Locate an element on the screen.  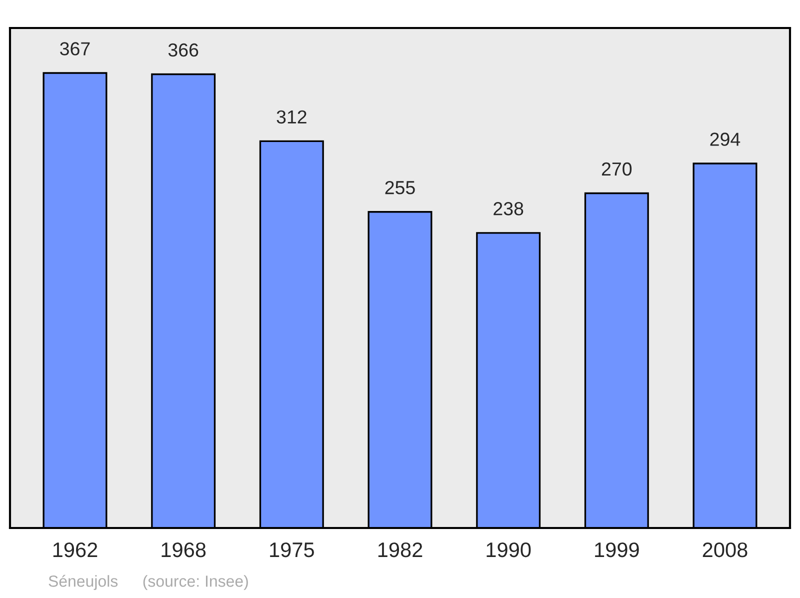
data-label: 238 is located at coordinates (509, 209).